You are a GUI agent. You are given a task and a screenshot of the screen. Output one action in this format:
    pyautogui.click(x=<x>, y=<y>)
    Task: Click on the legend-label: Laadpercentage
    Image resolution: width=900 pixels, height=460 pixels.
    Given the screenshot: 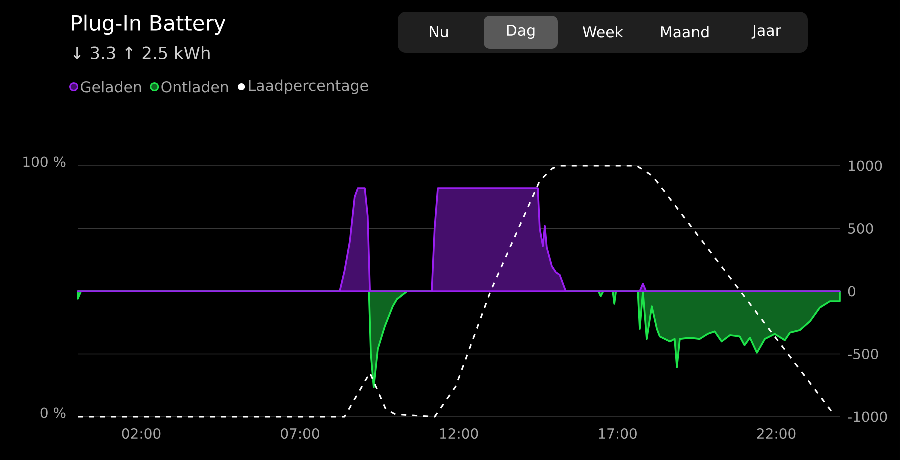 What is the action you would take?
    pyautogui.click(x=308, y=87)
    